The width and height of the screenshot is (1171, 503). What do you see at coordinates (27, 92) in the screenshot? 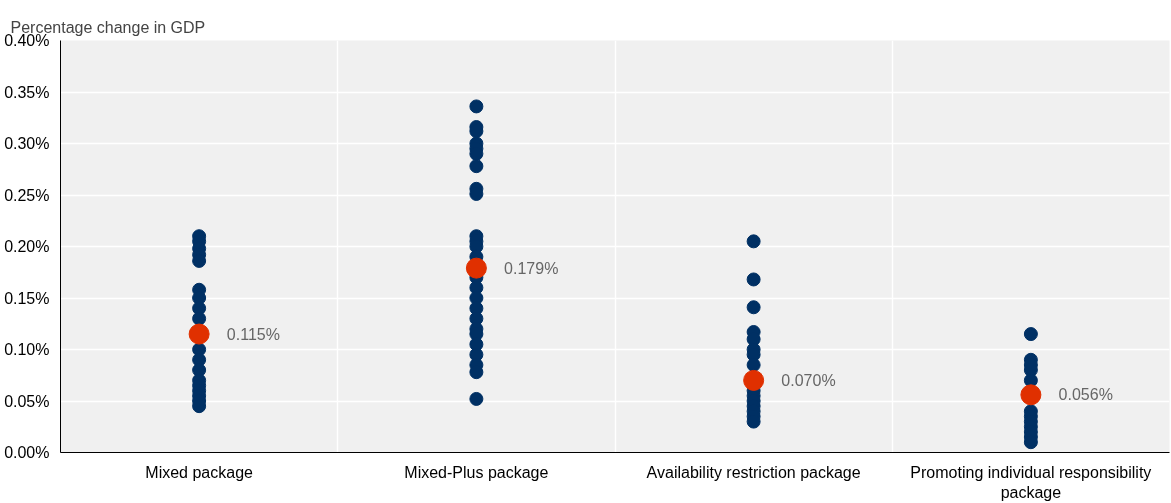
I see `y-tick-label: 0.35%` at bounding box center [27, 92].